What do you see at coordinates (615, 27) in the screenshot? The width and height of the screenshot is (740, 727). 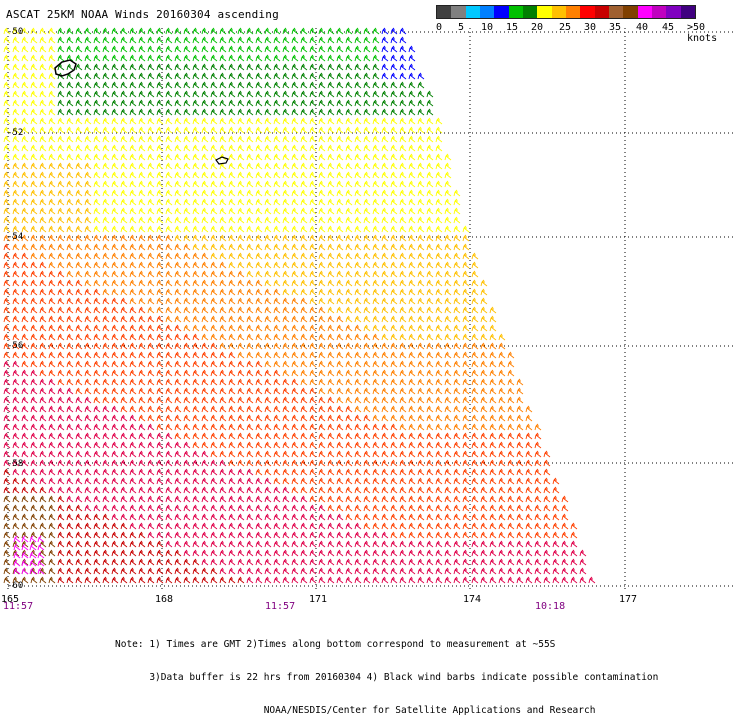 I see `colorbar-label: 35` at bounding box center [615, 27].